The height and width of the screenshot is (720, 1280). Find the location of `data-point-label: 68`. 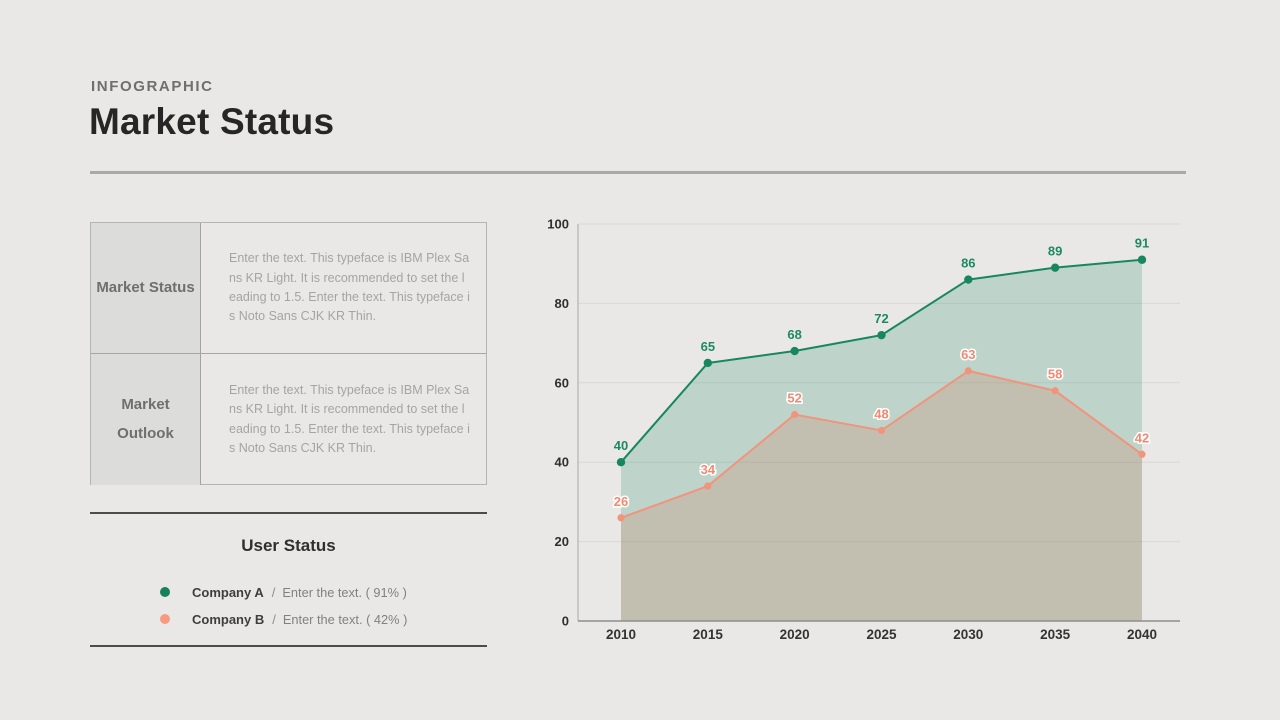

data-point-label: 68 is located at coordinates (794, 334).